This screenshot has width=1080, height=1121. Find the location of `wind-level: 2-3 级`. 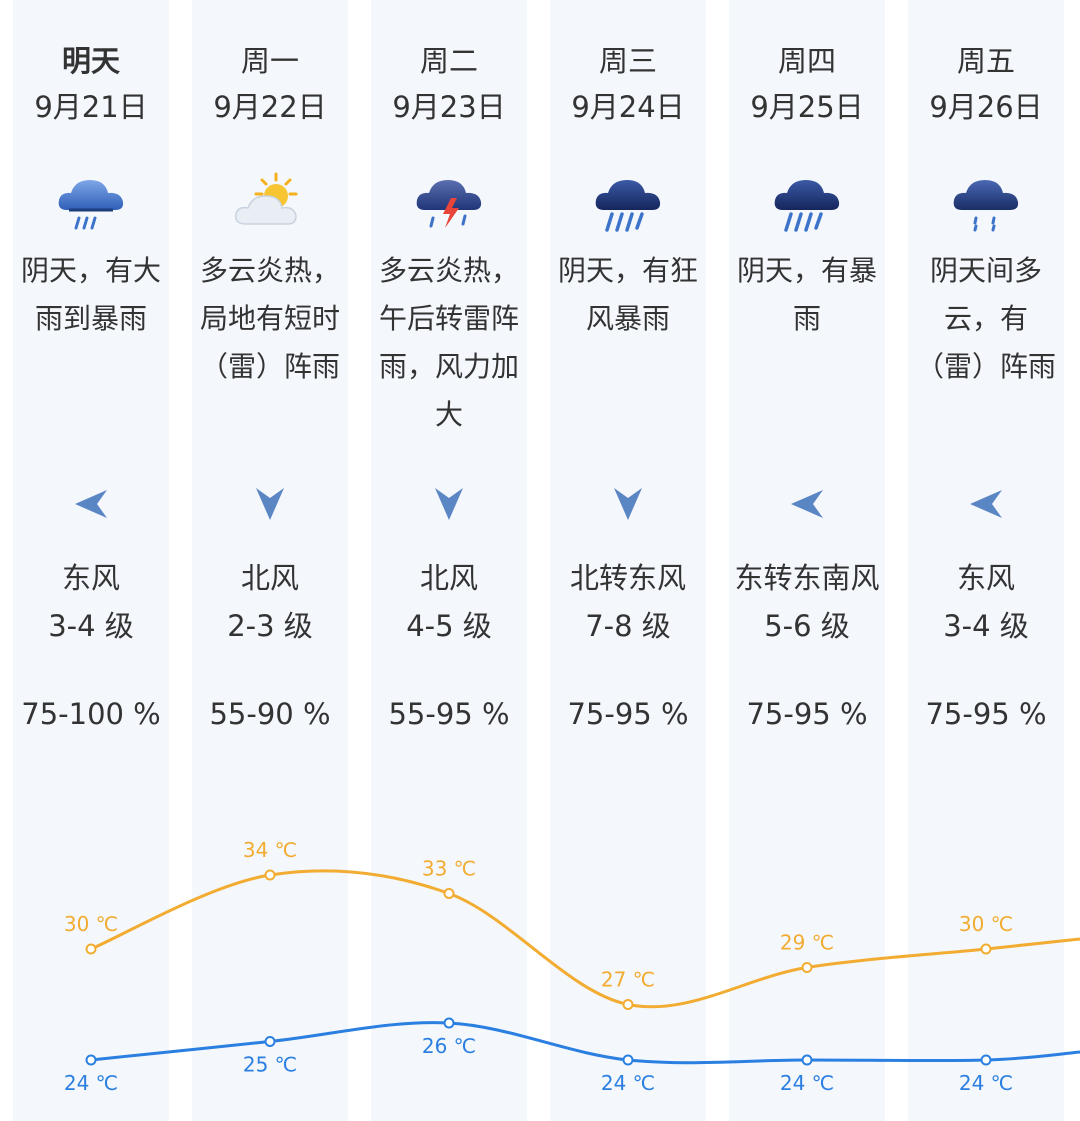

wind-level: 2-3 级 is located at coordinates (270, 626).